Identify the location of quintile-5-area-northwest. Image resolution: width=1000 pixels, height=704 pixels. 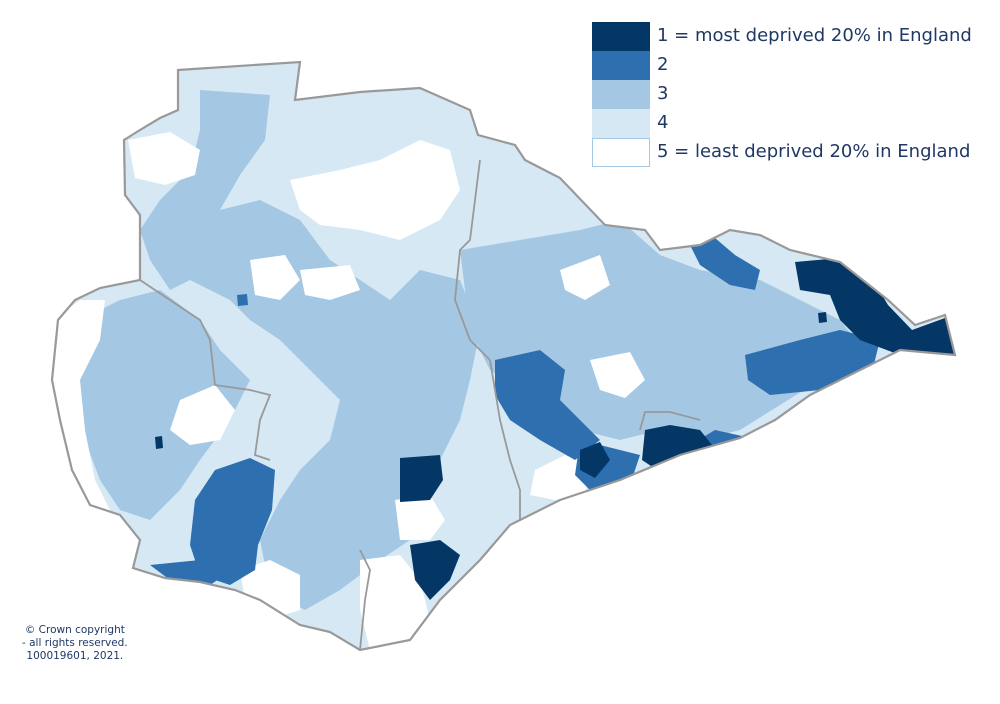
(164, 158).